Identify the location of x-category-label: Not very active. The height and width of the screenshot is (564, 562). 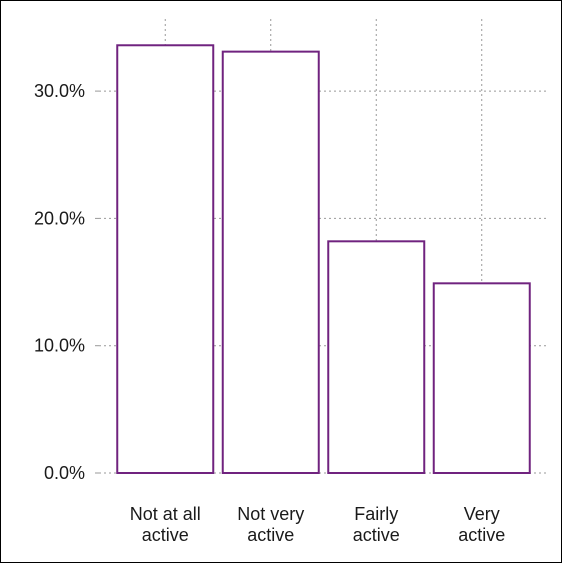
(270, 524).